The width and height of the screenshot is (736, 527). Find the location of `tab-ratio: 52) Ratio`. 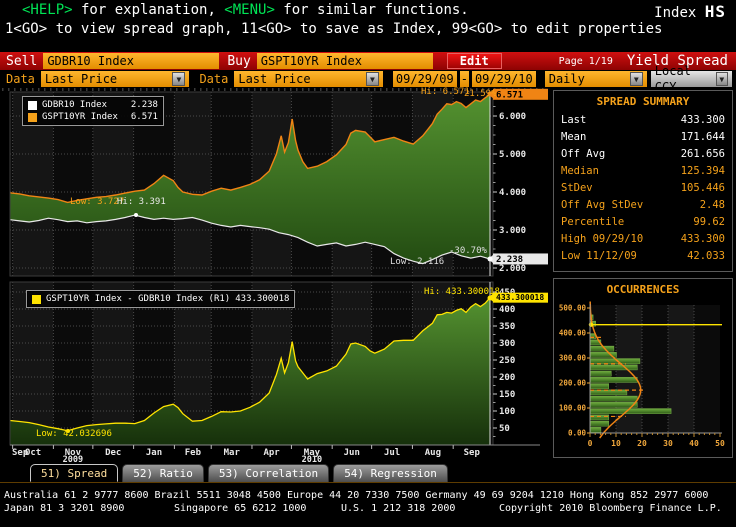

tab-ratio: 52) Ratio is located at coordinates (163, 473).